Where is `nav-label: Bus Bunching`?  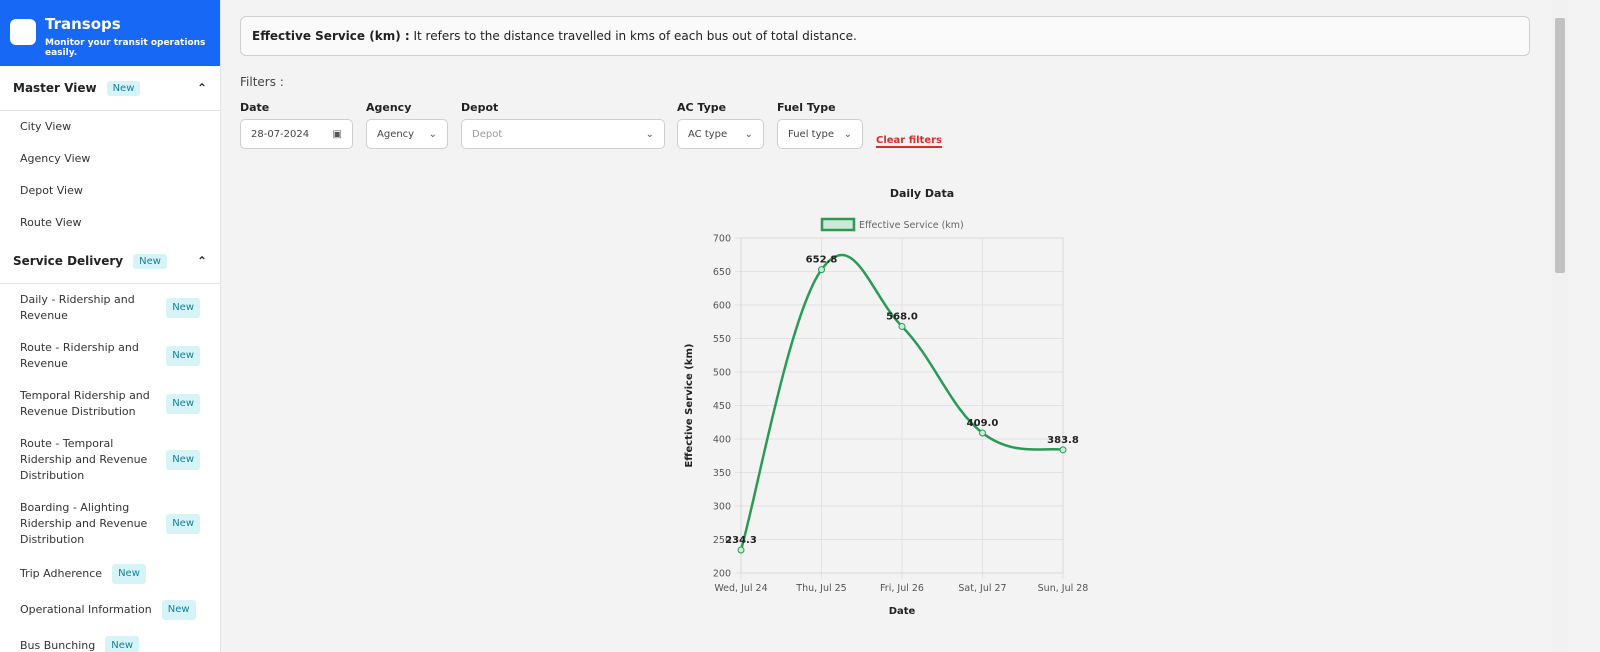
nav-label: Bus Bunching is located at coordinates (58, 645).